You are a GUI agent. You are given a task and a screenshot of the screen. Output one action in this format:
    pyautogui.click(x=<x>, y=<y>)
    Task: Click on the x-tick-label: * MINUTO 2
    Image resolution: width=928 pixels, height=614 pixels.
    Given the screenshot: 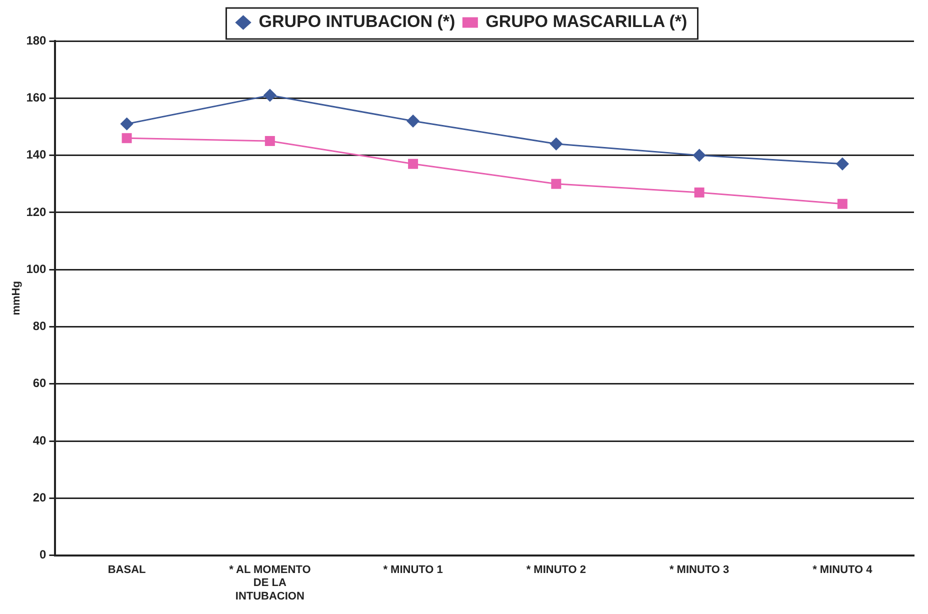 What is the action you would take?
    pyautogui.click(x=556, y=570)
    